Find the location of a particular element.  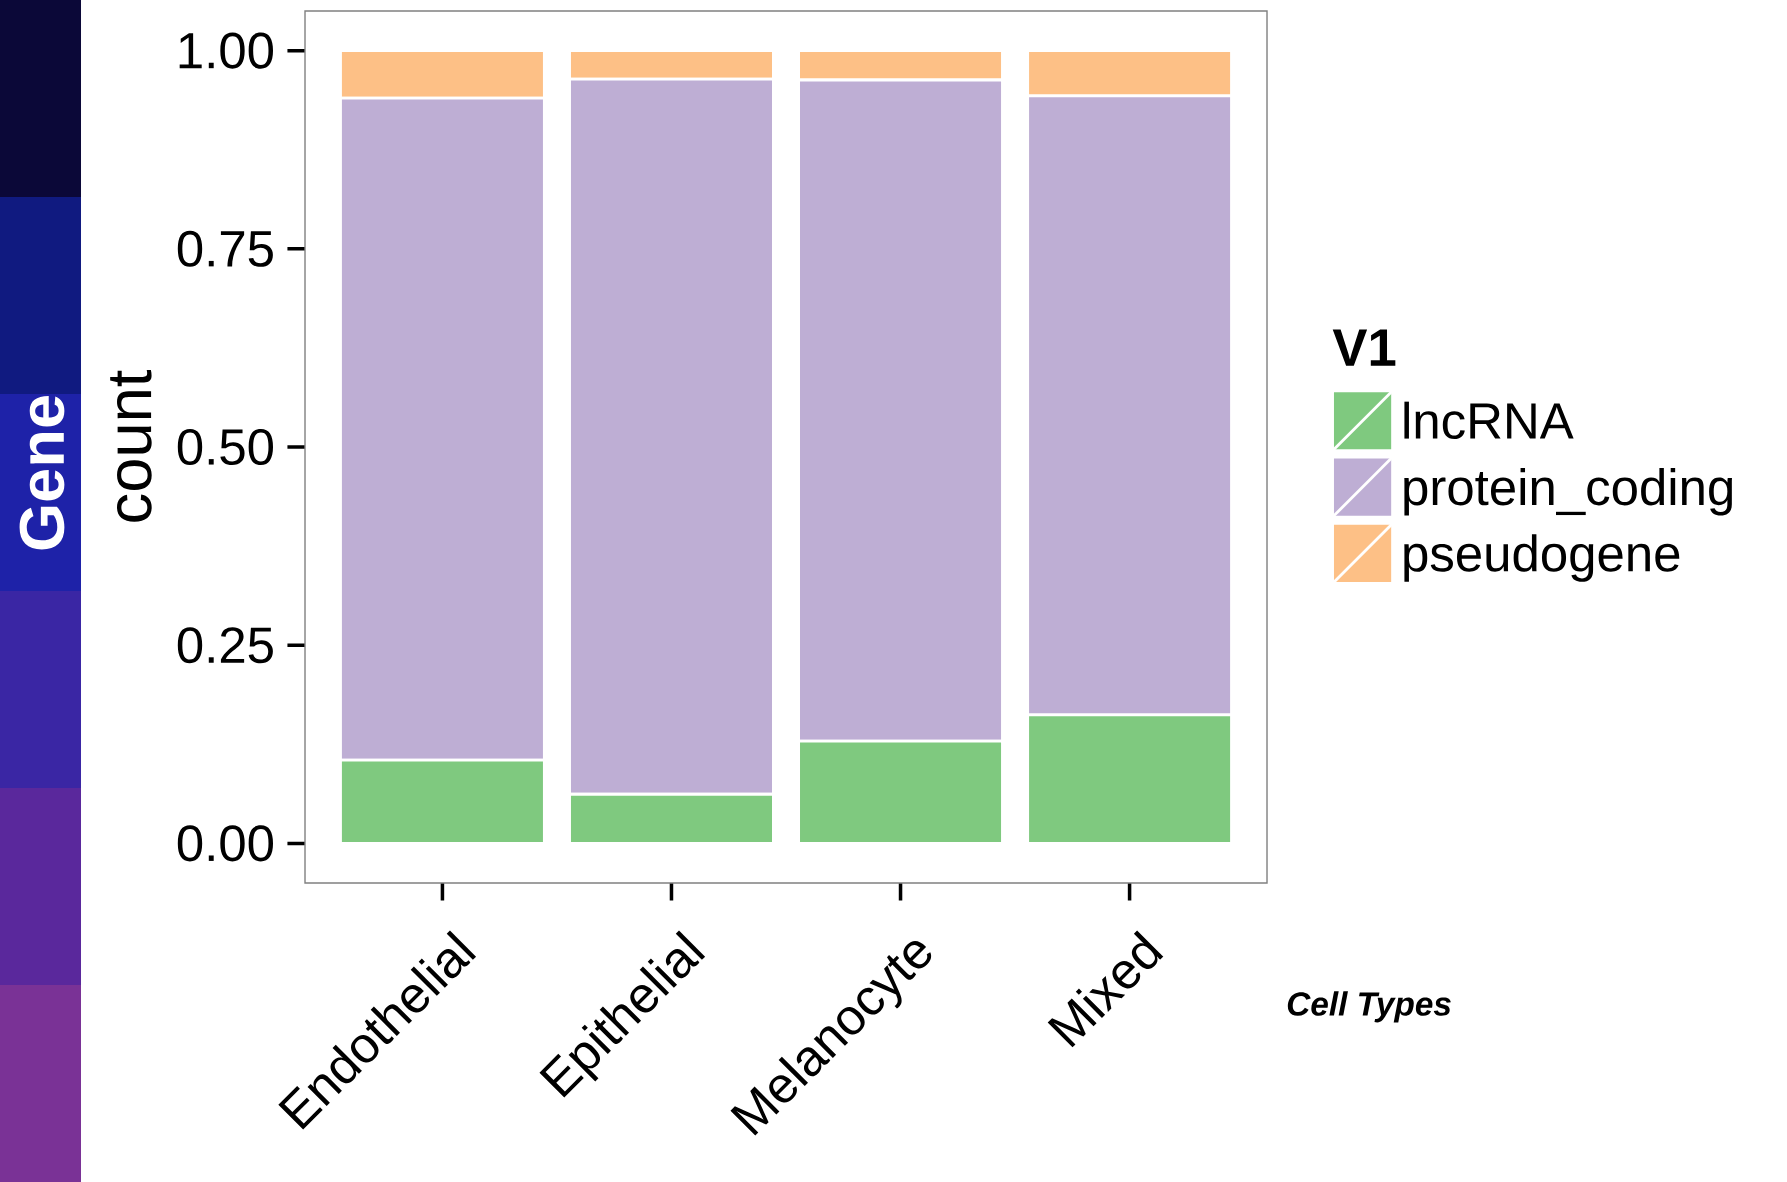

y-axis-title: count is located at coordinates (131, 446).